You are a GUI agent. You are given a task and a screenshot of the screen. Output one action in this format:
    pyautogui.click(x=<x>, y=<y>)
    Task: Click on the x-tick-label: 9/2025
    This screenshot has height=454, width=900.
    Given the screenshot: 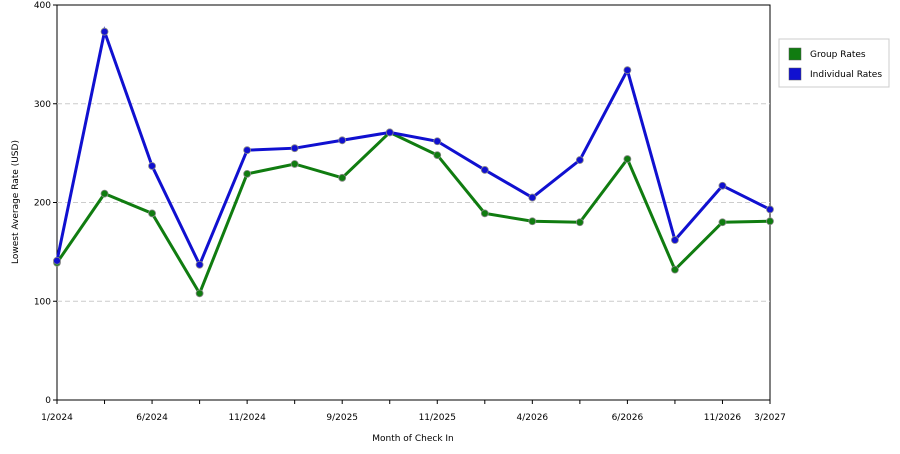 What is the action you would take?
    pyautogui.click(x=342, y=418)
    